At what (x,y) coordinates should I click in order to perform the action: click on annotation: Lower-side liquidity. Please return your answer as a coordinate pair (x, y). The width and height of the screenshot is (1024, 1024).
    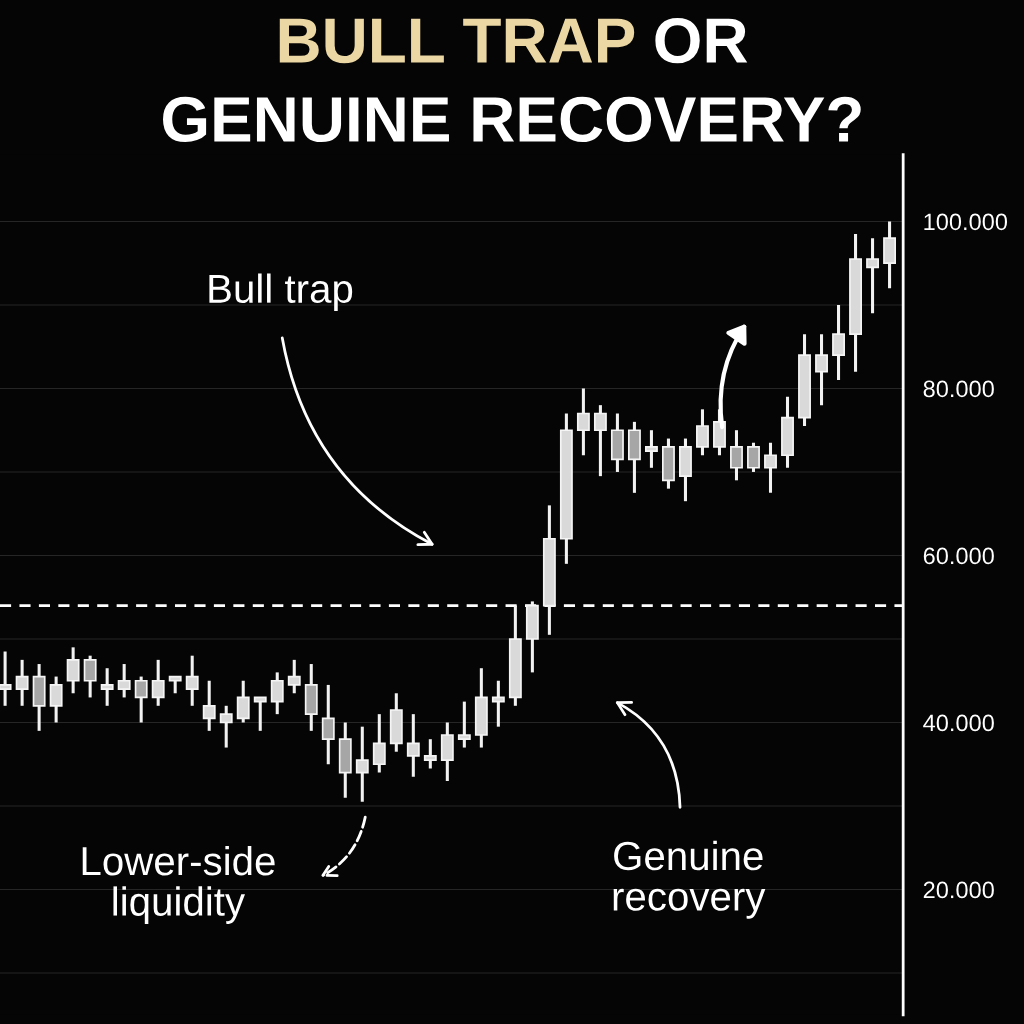
    Looking at the image, I should click on (178, 884).